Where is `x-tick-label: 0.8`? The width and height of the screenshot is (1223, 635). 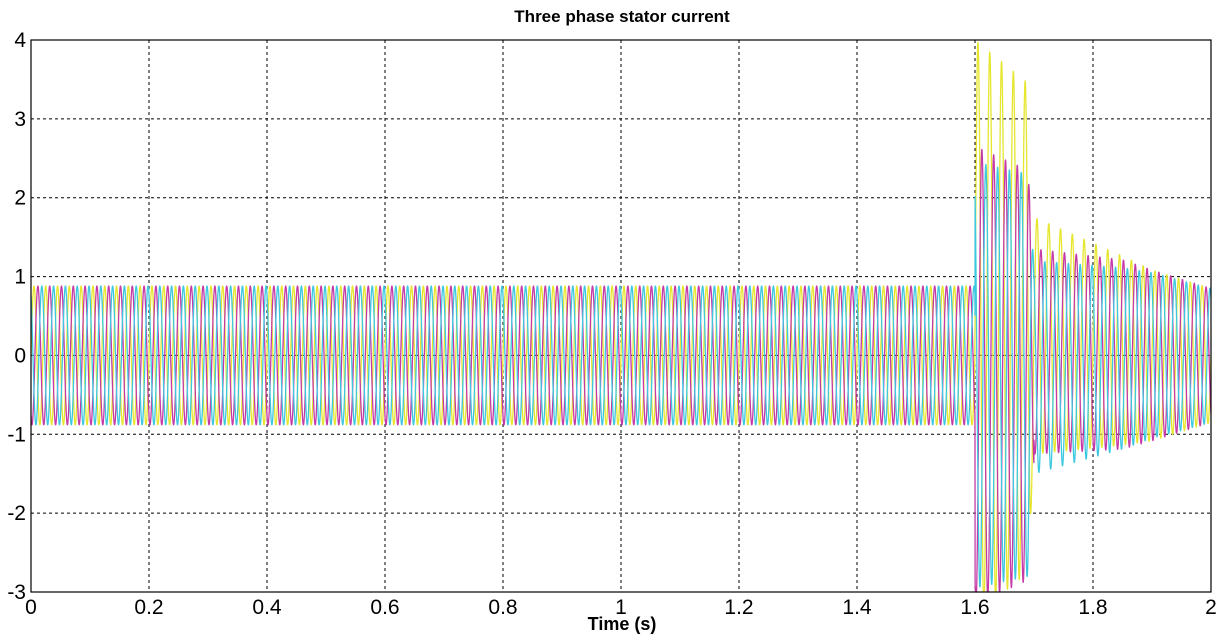 x-tick-label: 0.8 is located at coordinates (502, 607).